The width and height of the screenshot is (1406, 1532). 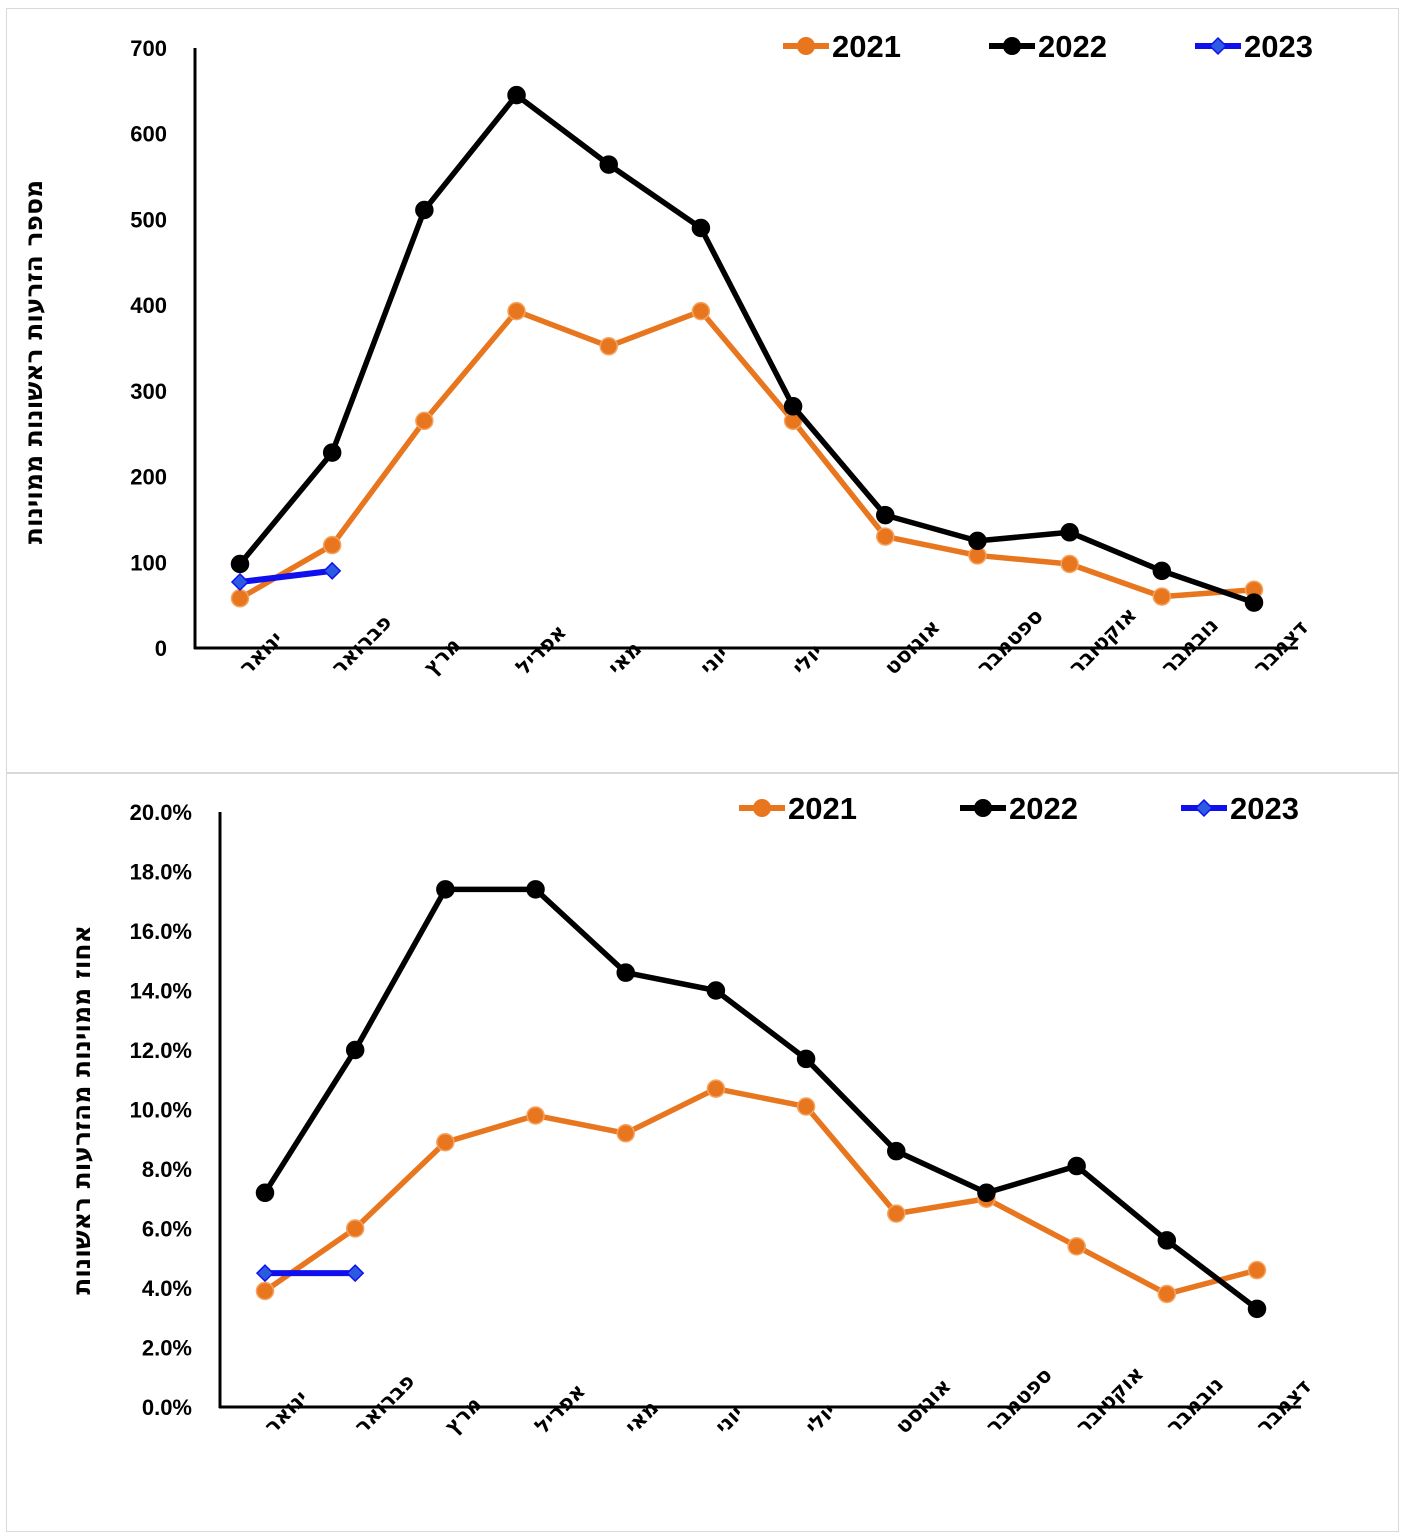 What do you see at coordinates (161, 1110) in the screenshot?
I see `y-tick-label: 10.0%` at bounding box center [161, 1110].